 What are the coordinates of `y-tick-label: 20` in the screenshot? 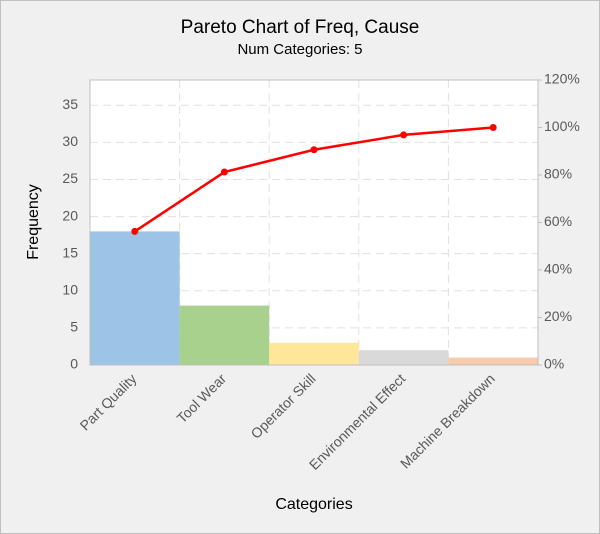 It's located at (70, 215).